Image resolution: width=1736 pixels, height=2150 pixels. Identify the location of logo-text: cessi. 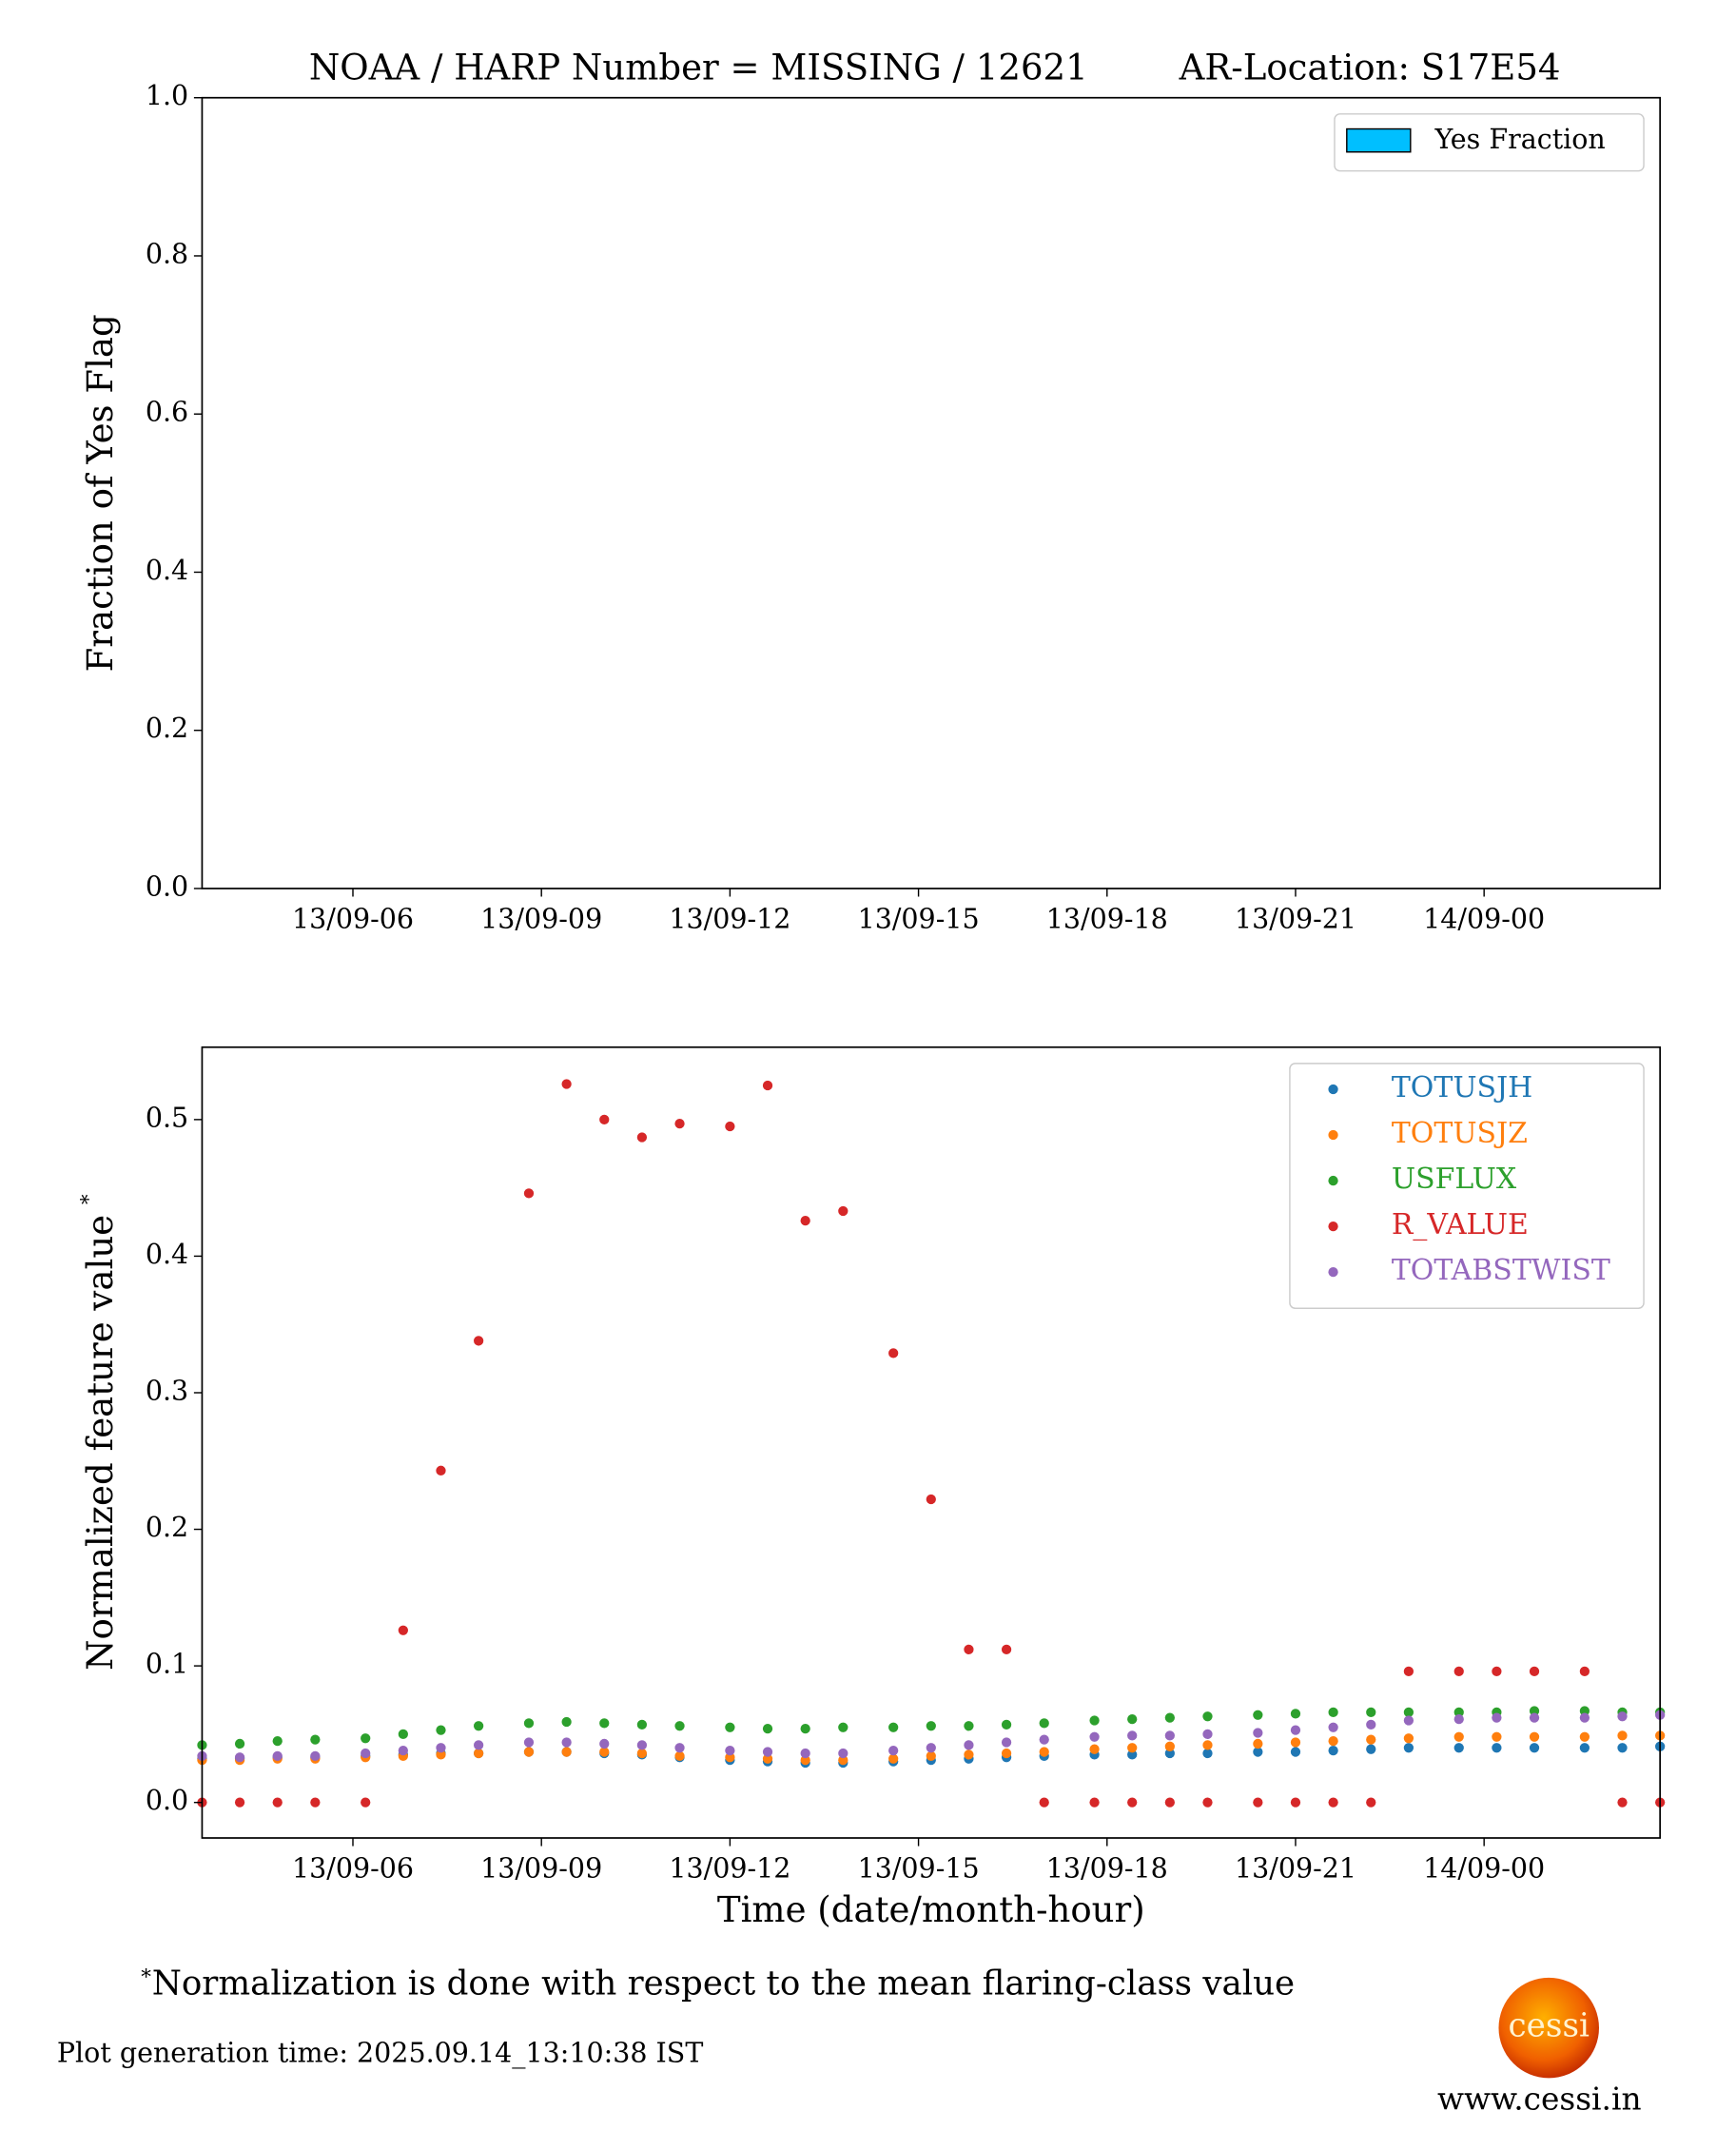
(1550, 2026).